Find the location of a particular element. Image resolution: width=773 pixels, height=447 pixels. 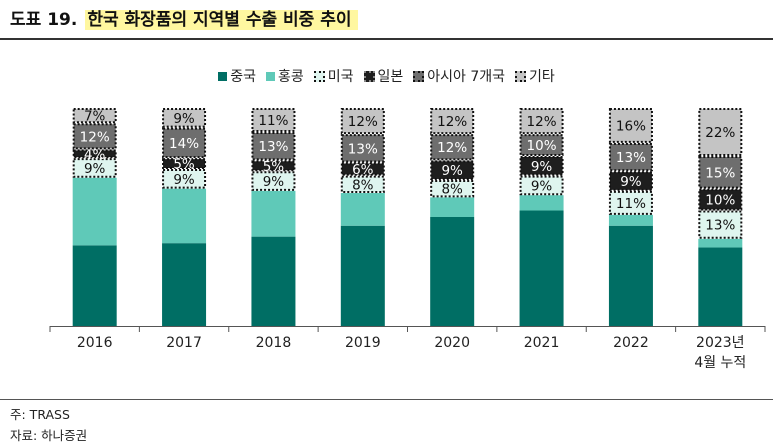

legend-item-us: 미국 is located at coordinates (333, 76).